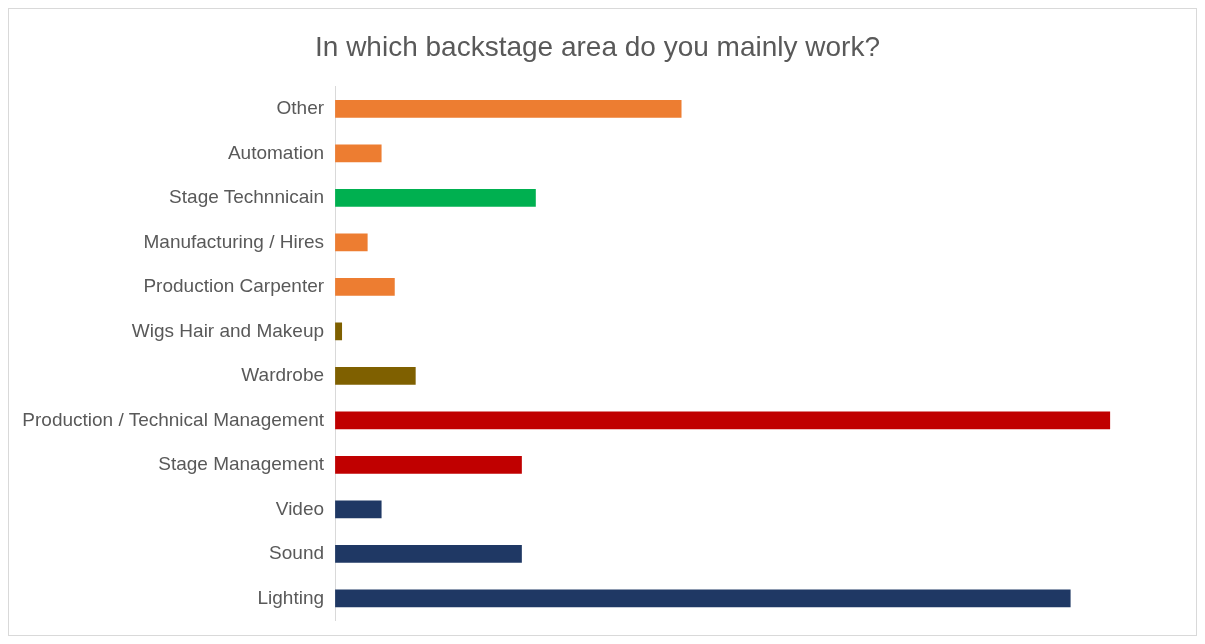 This screenshot has width=1205, height=644. What do you see at coordinates (597, 46) in the screenshot?
I see `chart-title: In which backstage area do you mainly work?` at bounding box center [597, 46].